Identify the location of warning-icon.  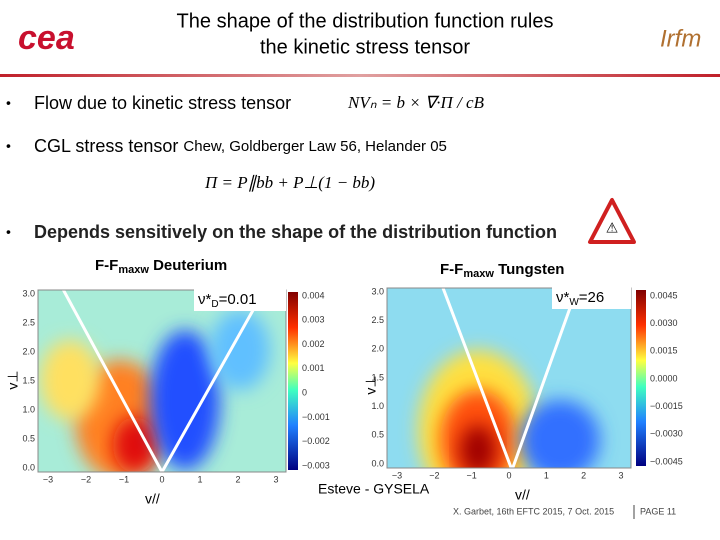
(612, 221).